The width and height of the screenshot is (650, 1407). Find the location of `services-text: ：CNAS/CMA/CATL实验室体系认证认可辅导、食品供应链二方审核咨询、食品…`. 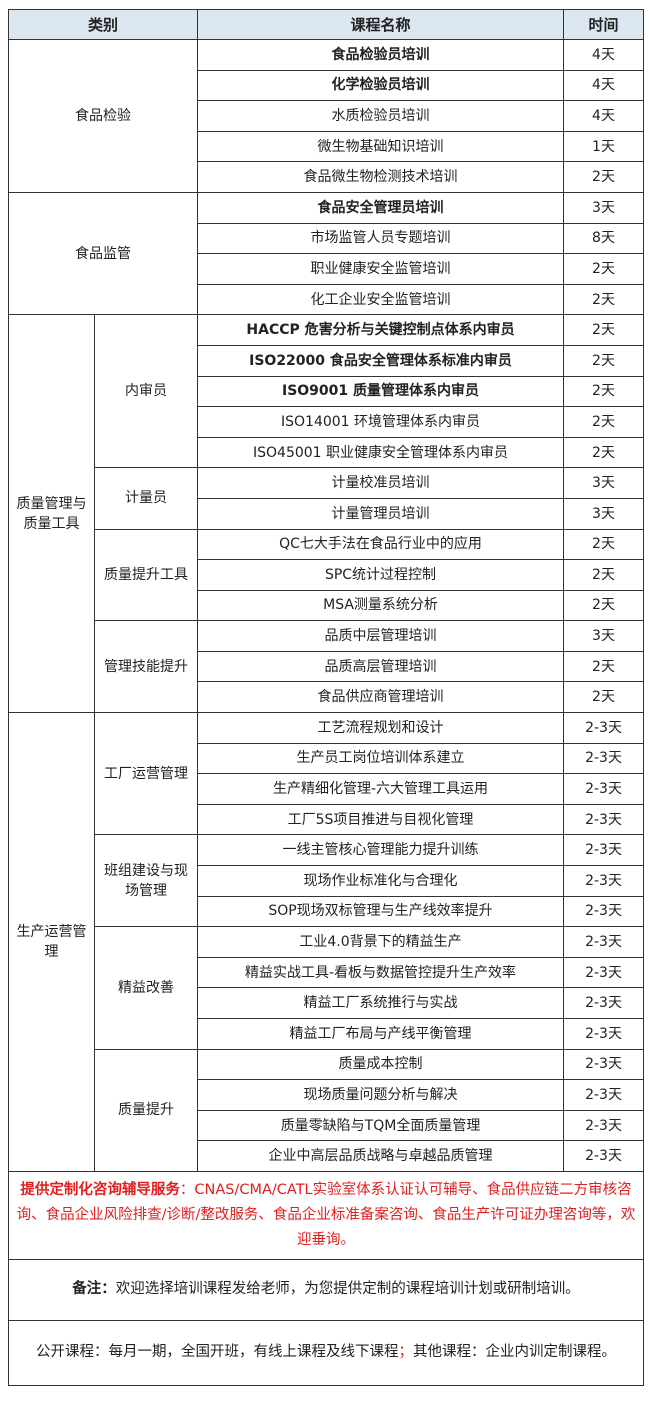

services-text: ：CNAS/CMA/CATL实验室体系认证认可辅导、食品供应链二方审核咨询、食品… is located at coordinates (326, 1214).